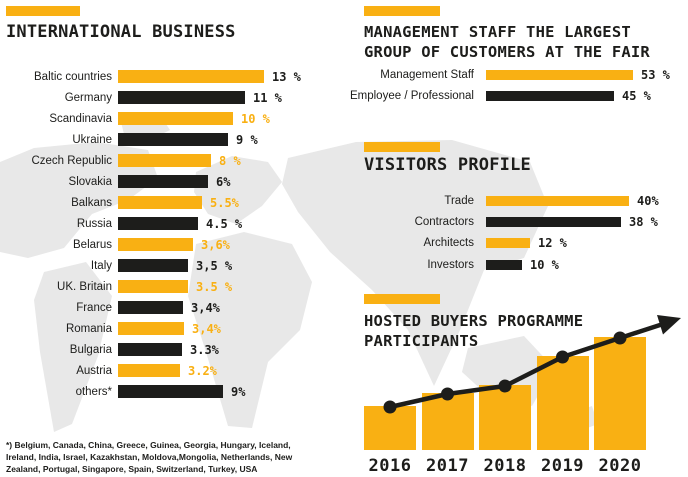 This screenshot has width=688, height=477. What do you see at coordinates (94, 307) in the screenshot?
I see `category-label: France` at bounding box center [94, 307].